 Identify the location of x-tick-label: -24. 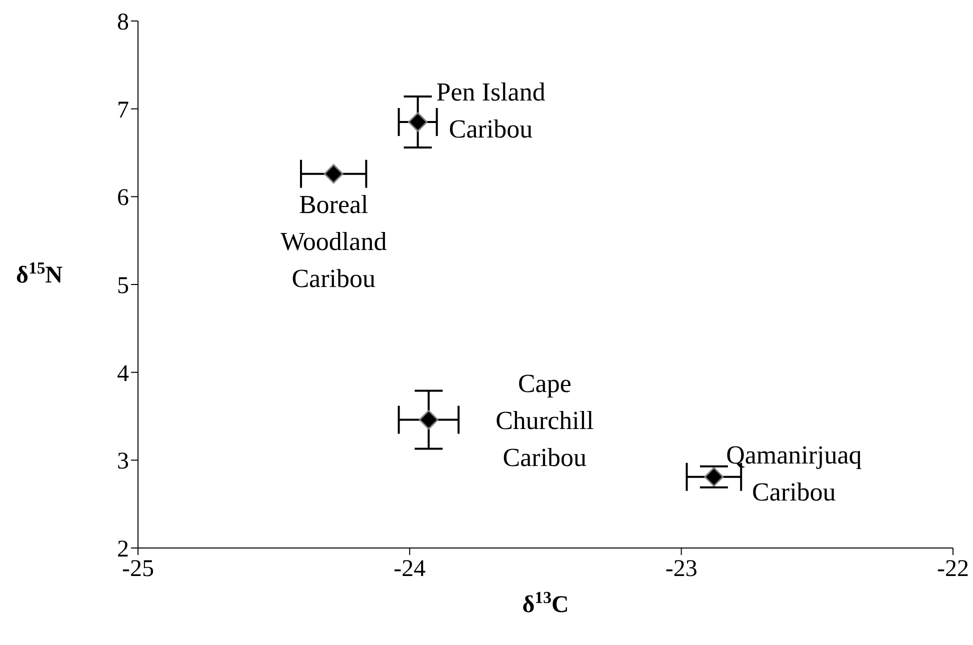
(410, 569).